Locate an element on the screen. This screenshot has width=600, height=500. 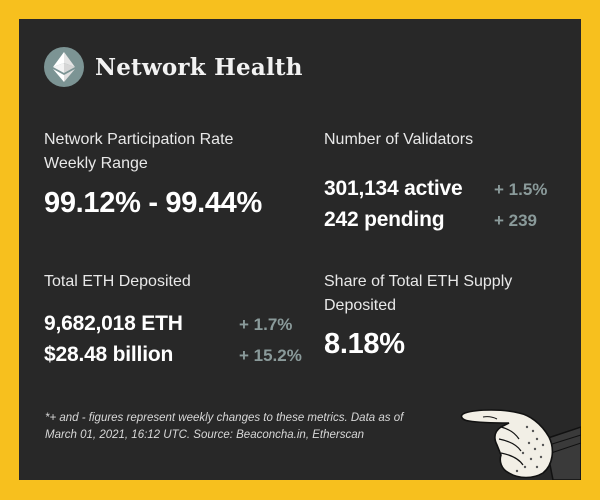
deposited-eth-row: 9,682,018 ETH + 1.7% is located at coordinates (179, 327).